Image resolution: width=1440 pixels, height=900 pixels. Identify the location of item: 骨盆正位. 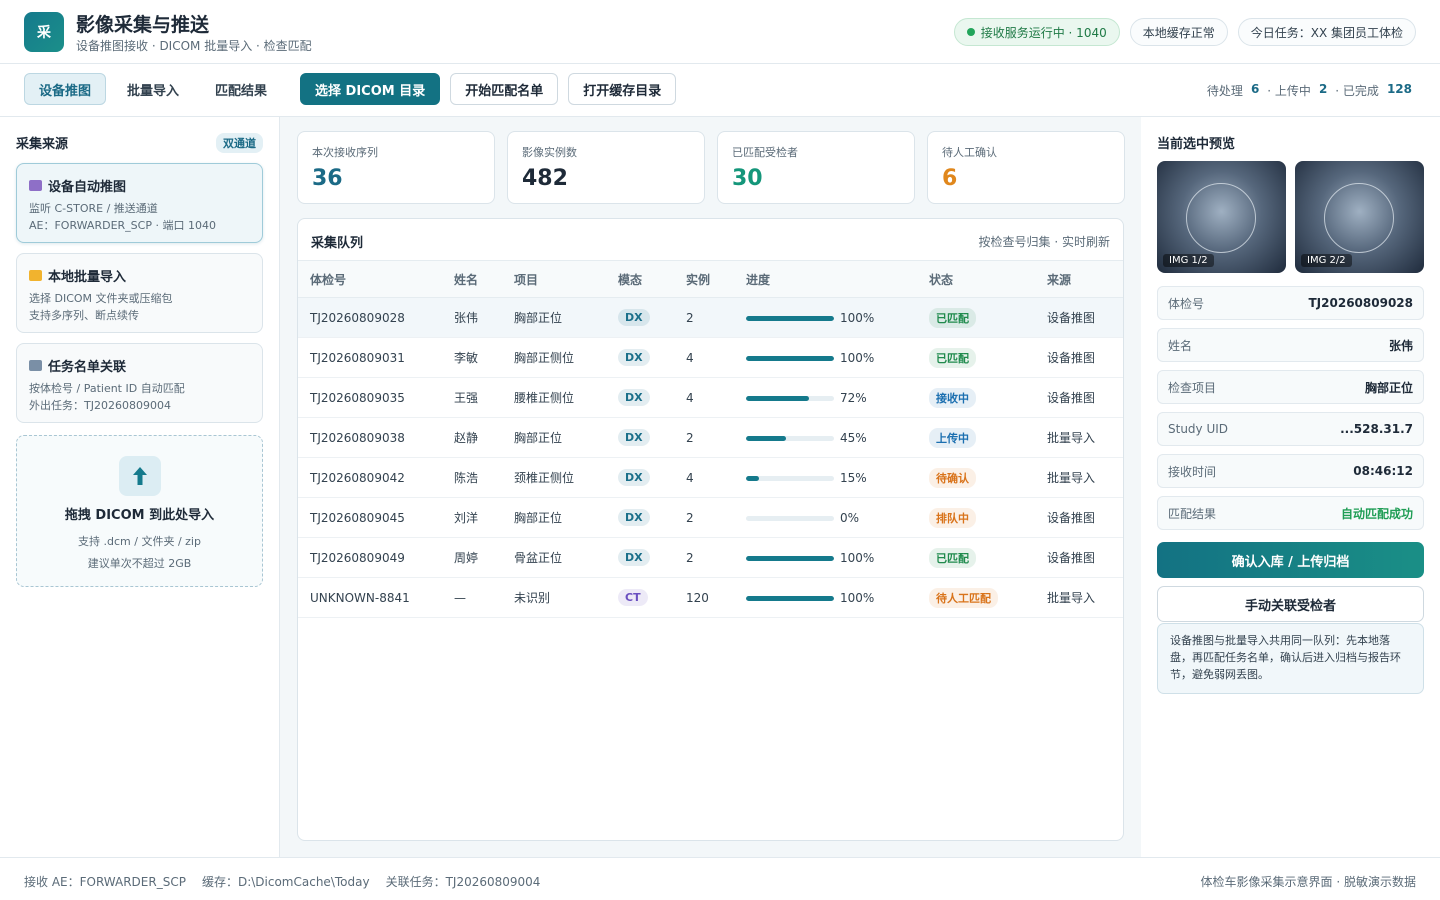
(566, 557).